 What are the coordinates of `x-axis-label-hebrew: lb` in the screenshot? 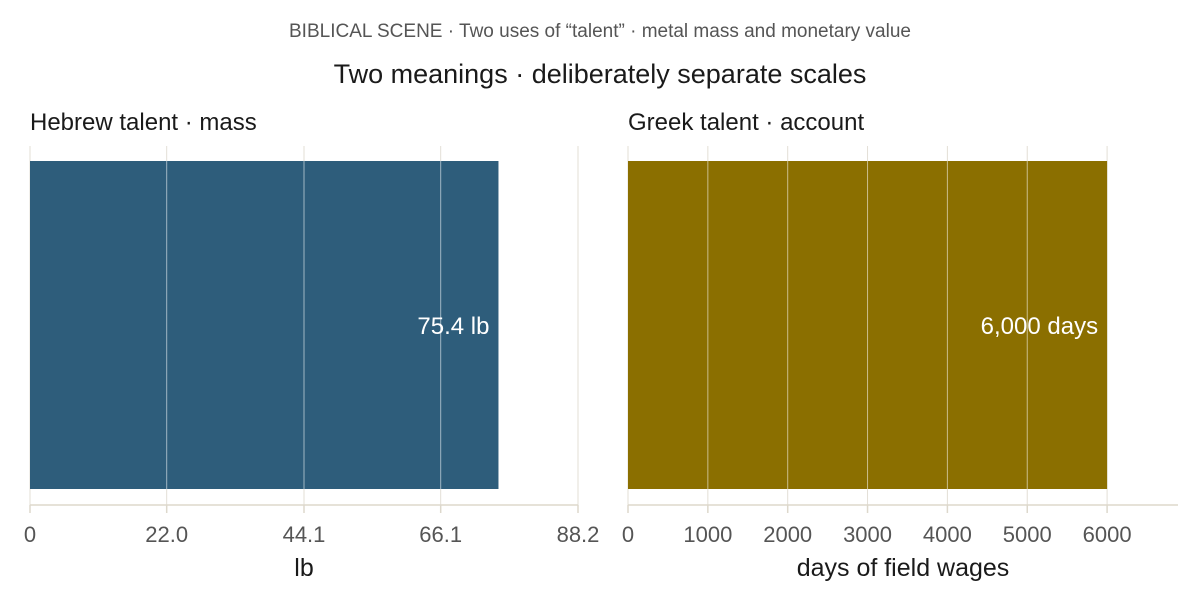 It's located at (303, 568).